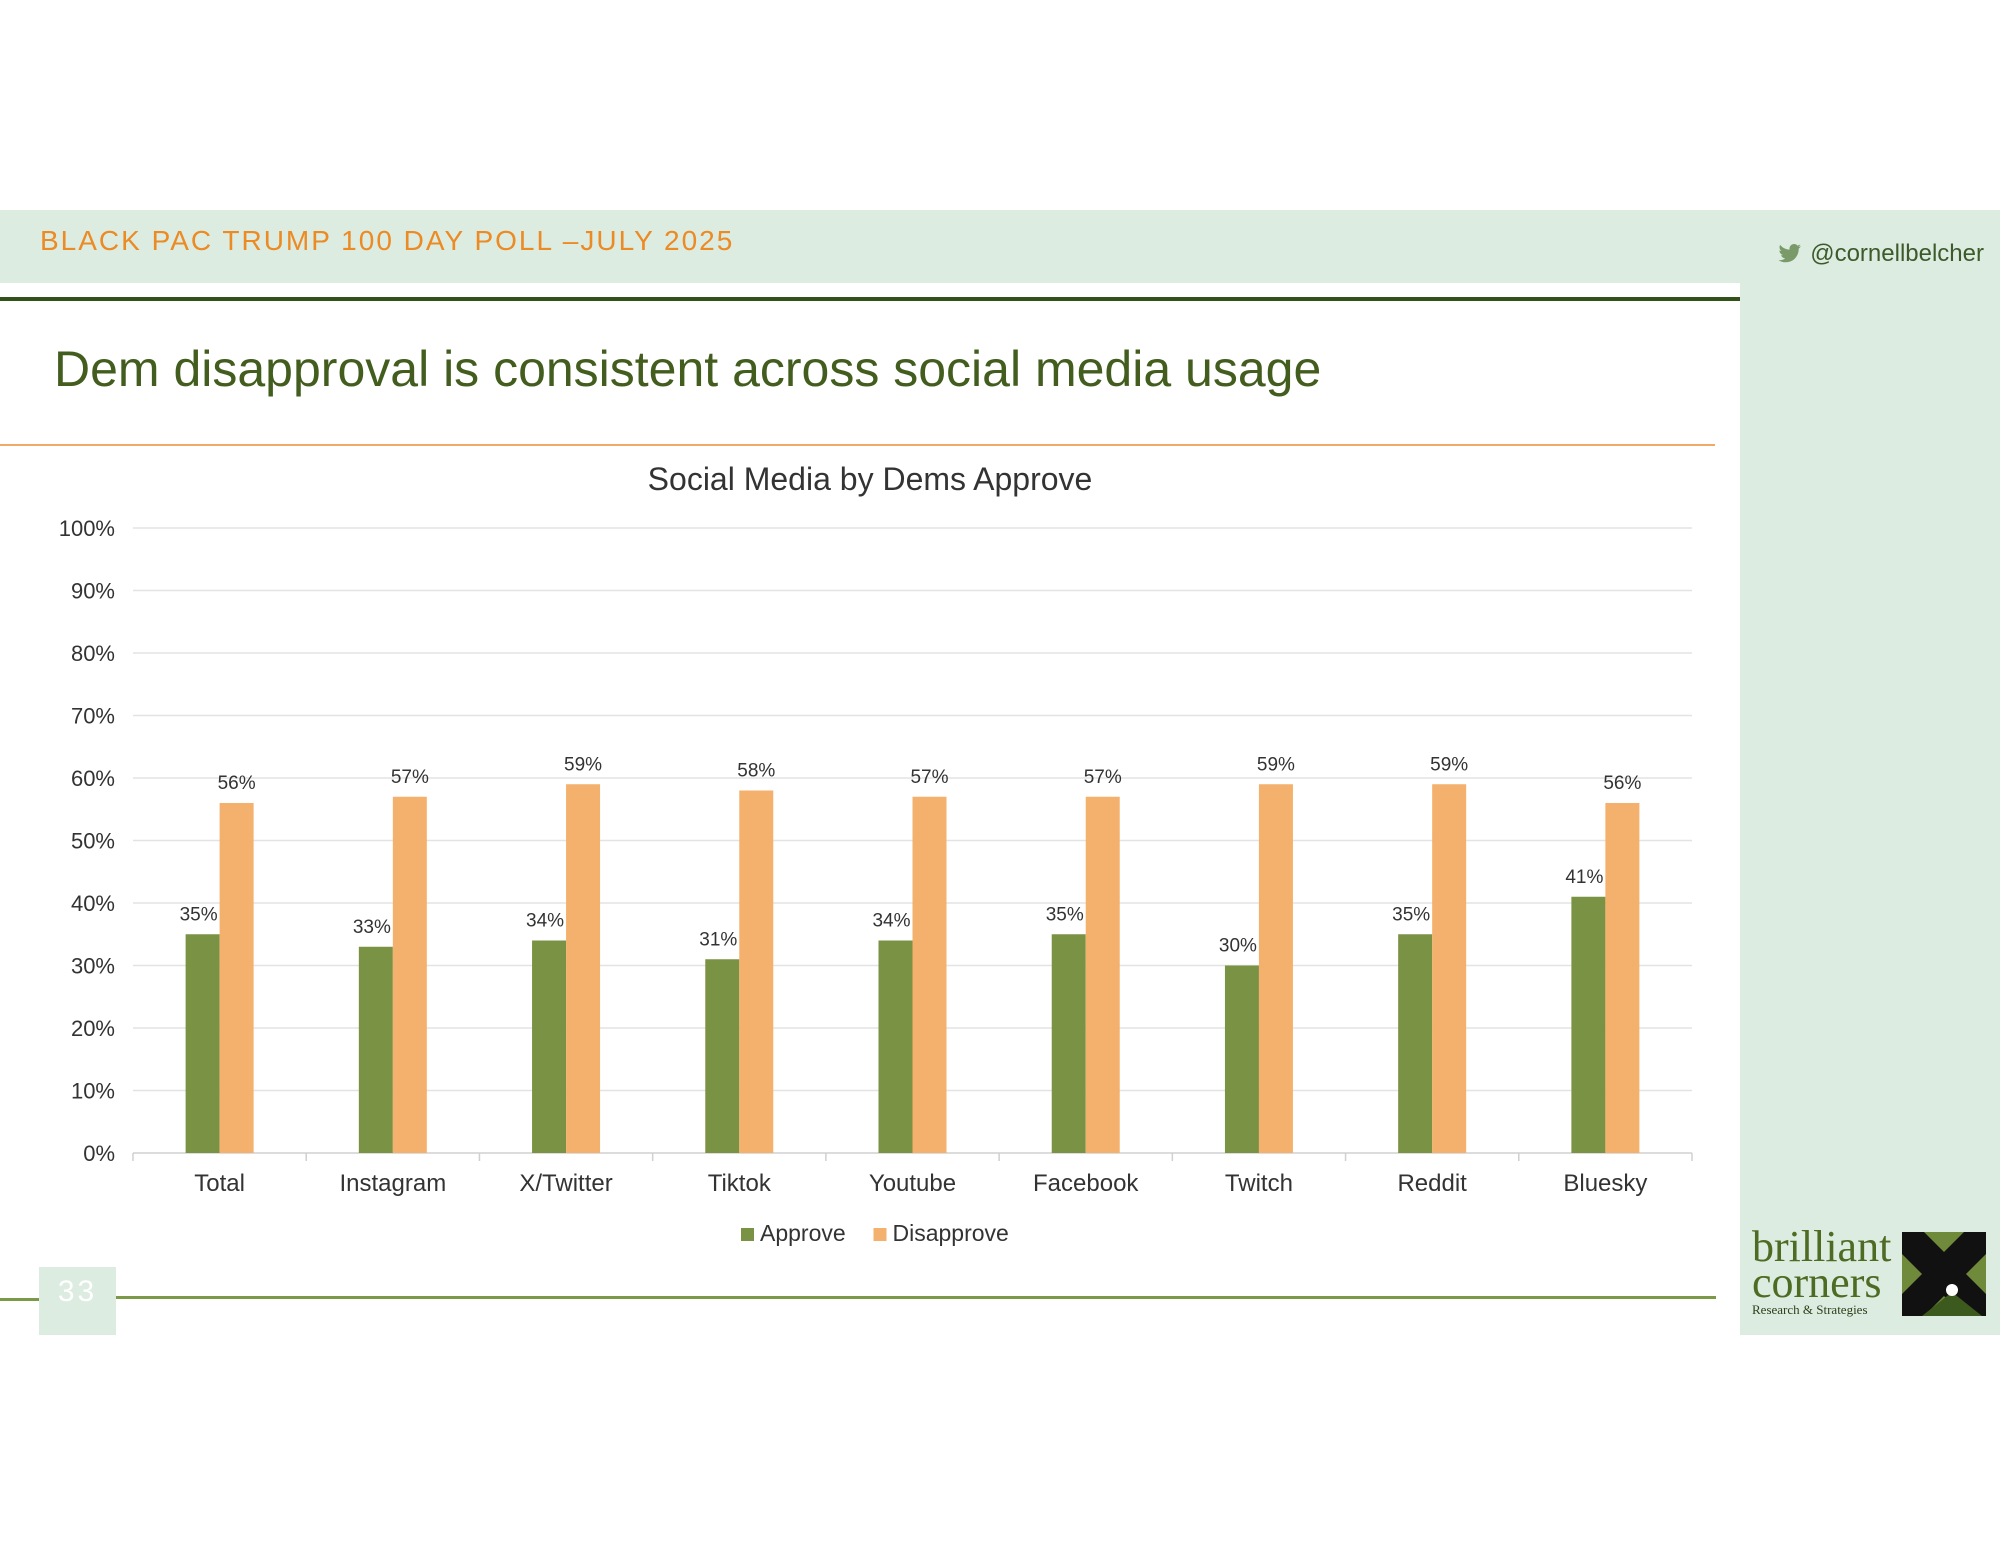 The image size is (2000, 1545). What do you see at coordinates (93, 778) in the screenshot?
I see `y-tick-label: 60%` at bounding box center [93, 778].